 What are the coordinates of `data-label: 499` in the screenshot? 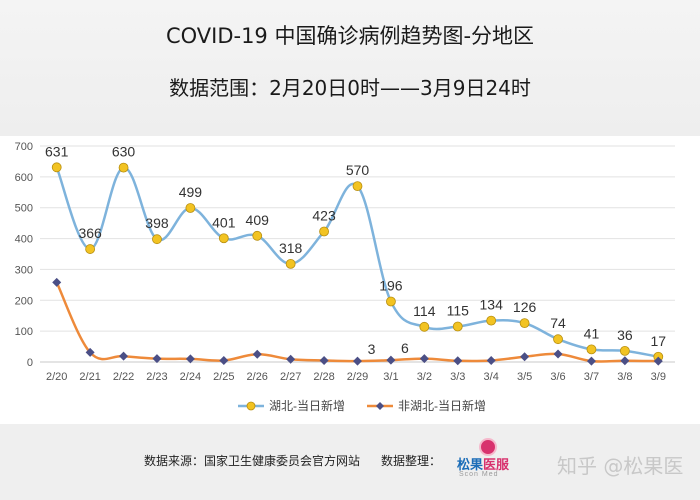 It's located at (191, 192).